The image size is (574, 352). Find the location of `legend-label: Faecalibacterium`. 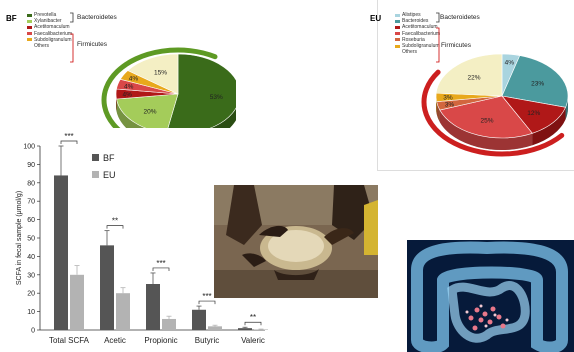

legend-label: Faecalibacterium is located at coordinates (53, 33).